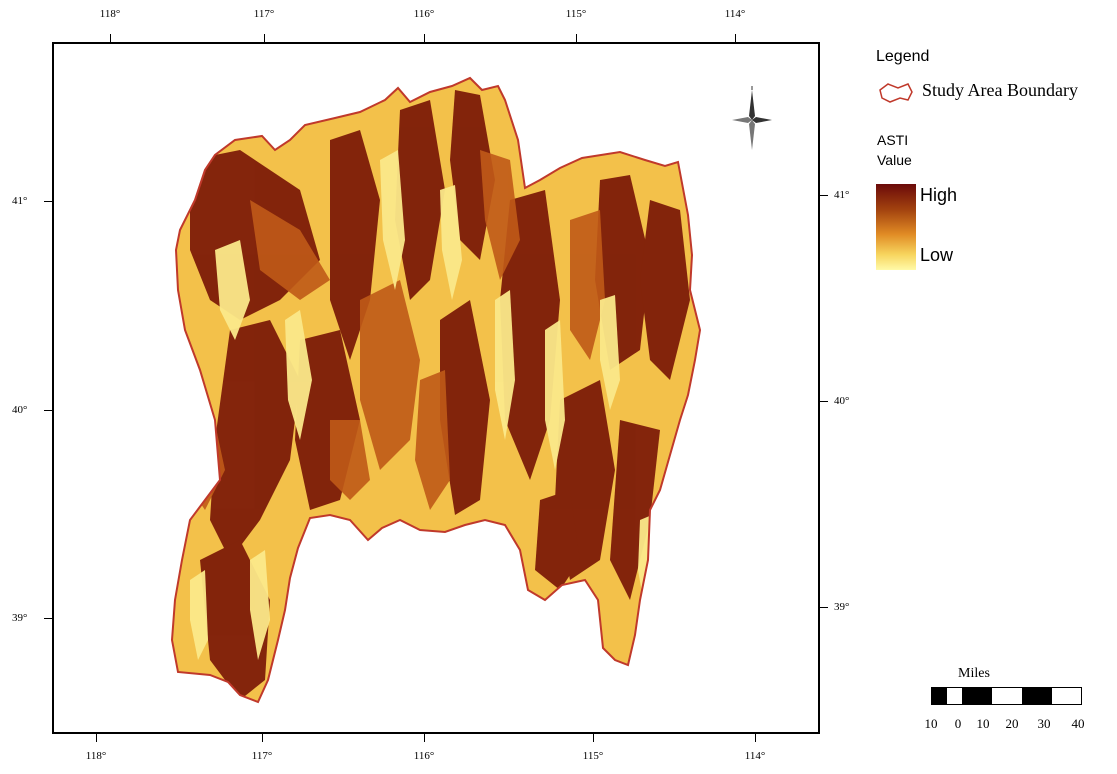  I want to click on right-latitude-label: 39°, so click(842, 607).